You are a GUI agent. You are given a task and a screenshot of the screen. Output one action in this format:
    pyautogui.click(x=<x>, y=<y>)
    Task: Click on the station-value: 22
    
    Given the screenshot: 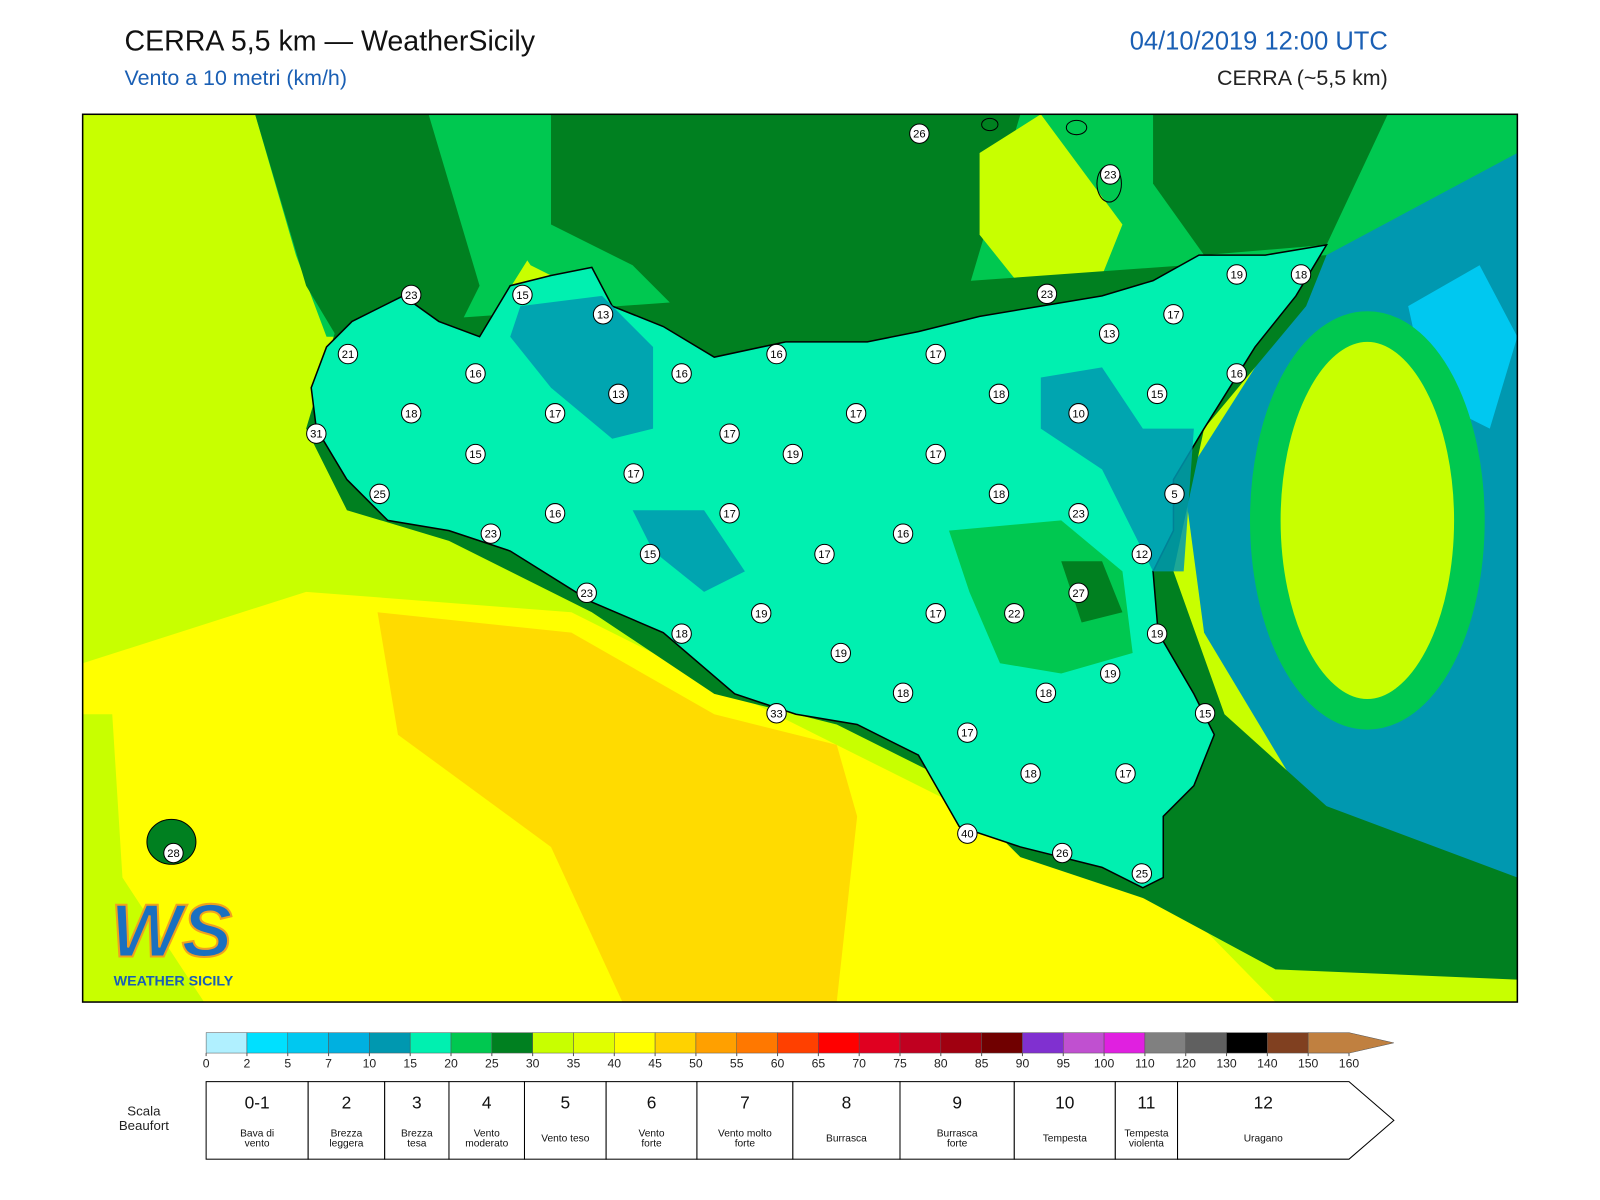 What is the action you would take?
    pyautogui.click(x=1014, y=614)
    